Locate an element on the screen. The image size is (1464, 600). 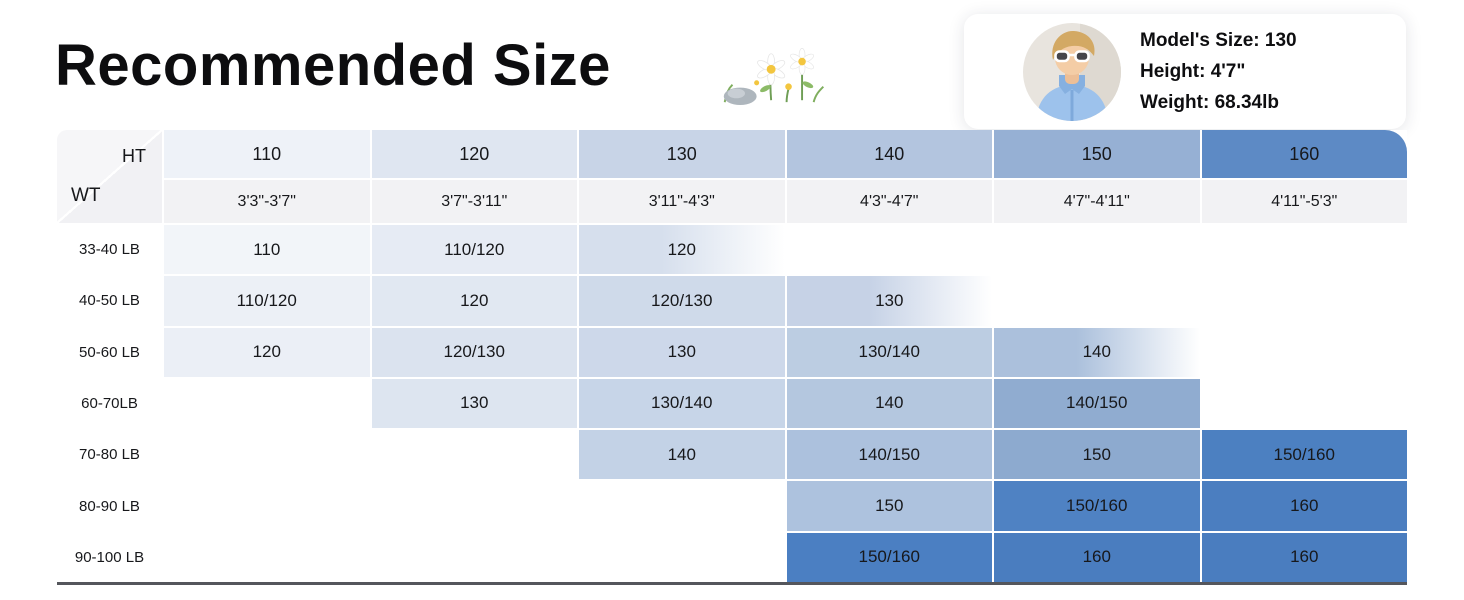
height-header-cell: 3'7"-3'11" is located at coordinates (474, 201).